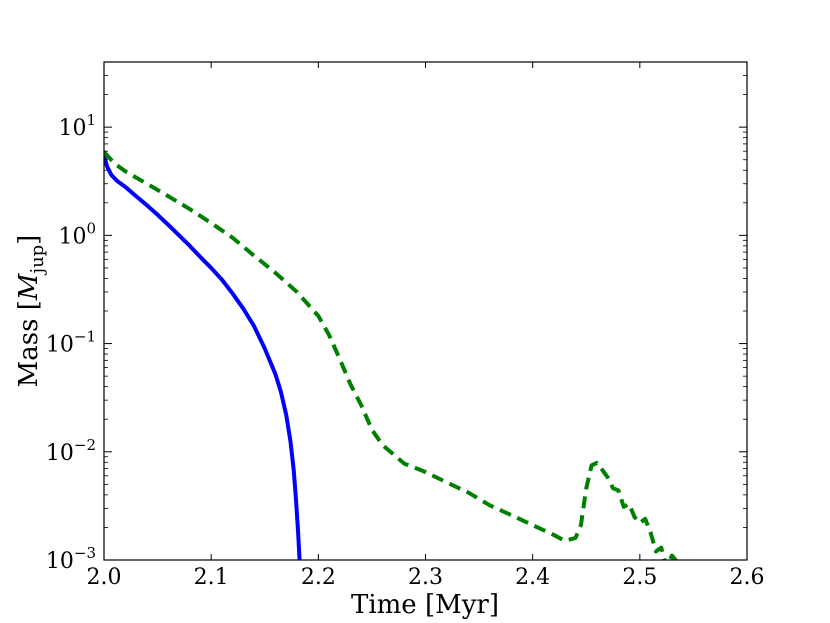  Describe the element at coordinates (532, 577) in the screenshot. I see `x-tick-label: 2.4` at that location.